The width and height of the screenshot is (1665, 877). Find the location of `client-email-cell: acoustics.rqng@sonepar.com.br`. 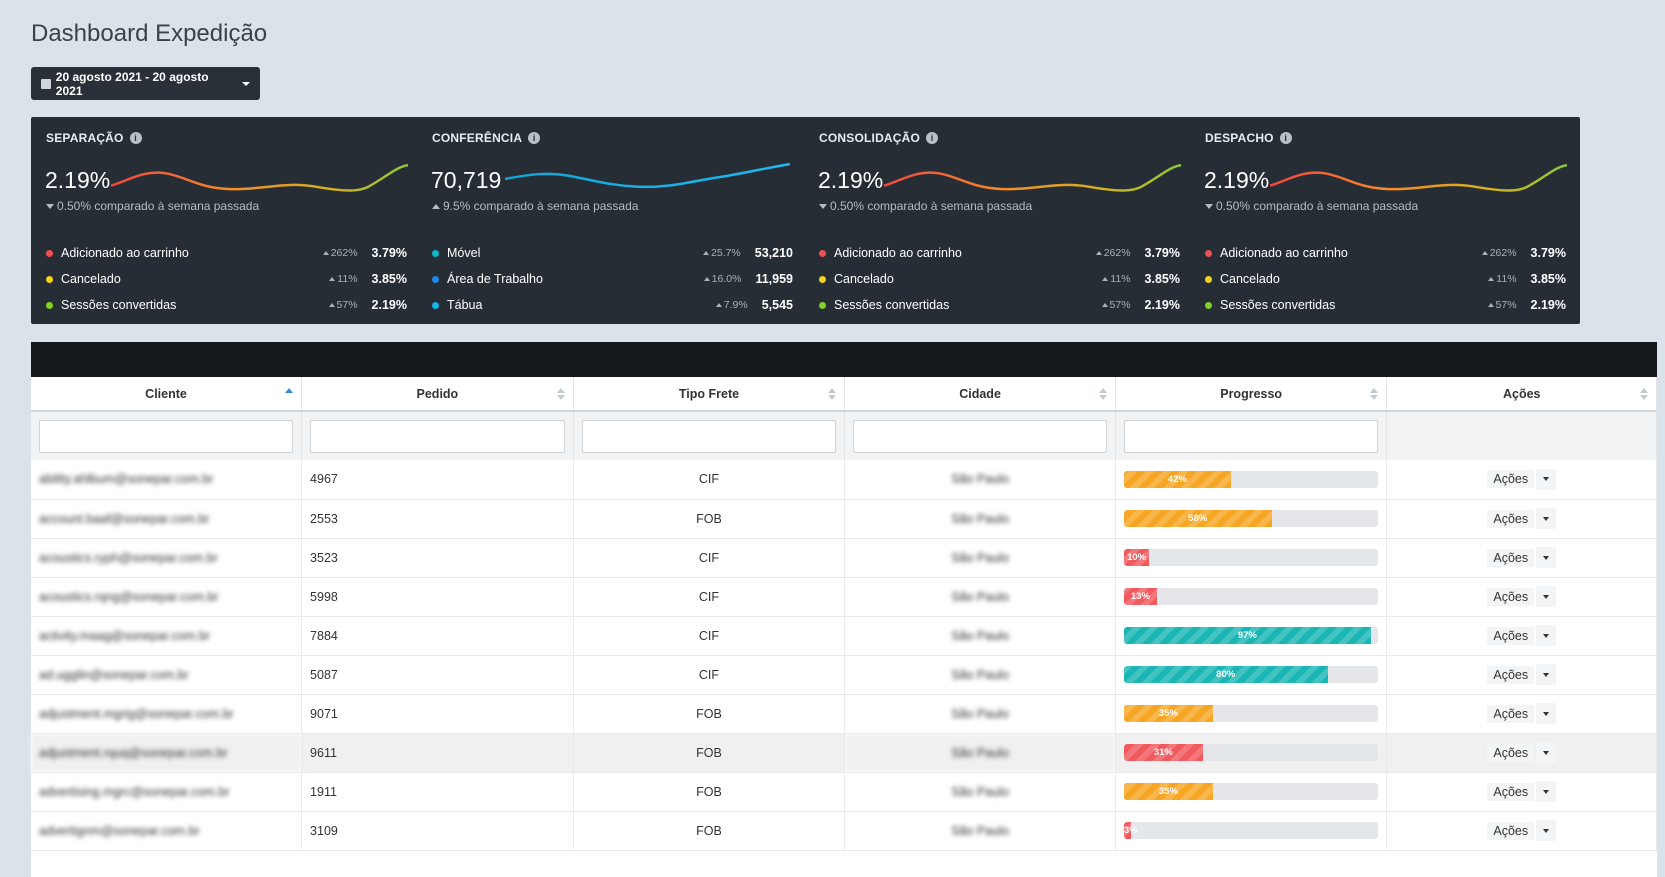

client-email-cell: acoustics.rqng@sonepar.com.br is located at coordinates (167, 597).